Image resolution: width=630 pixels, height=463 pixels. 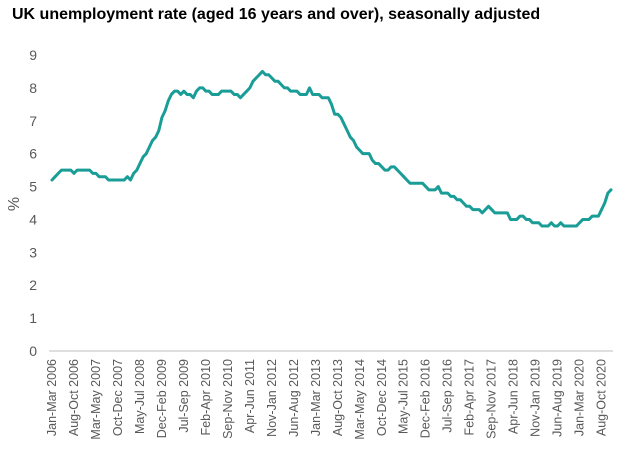 I want to click on x-tick-label: Apr-Jun 2011, so click(x=250, y=396).